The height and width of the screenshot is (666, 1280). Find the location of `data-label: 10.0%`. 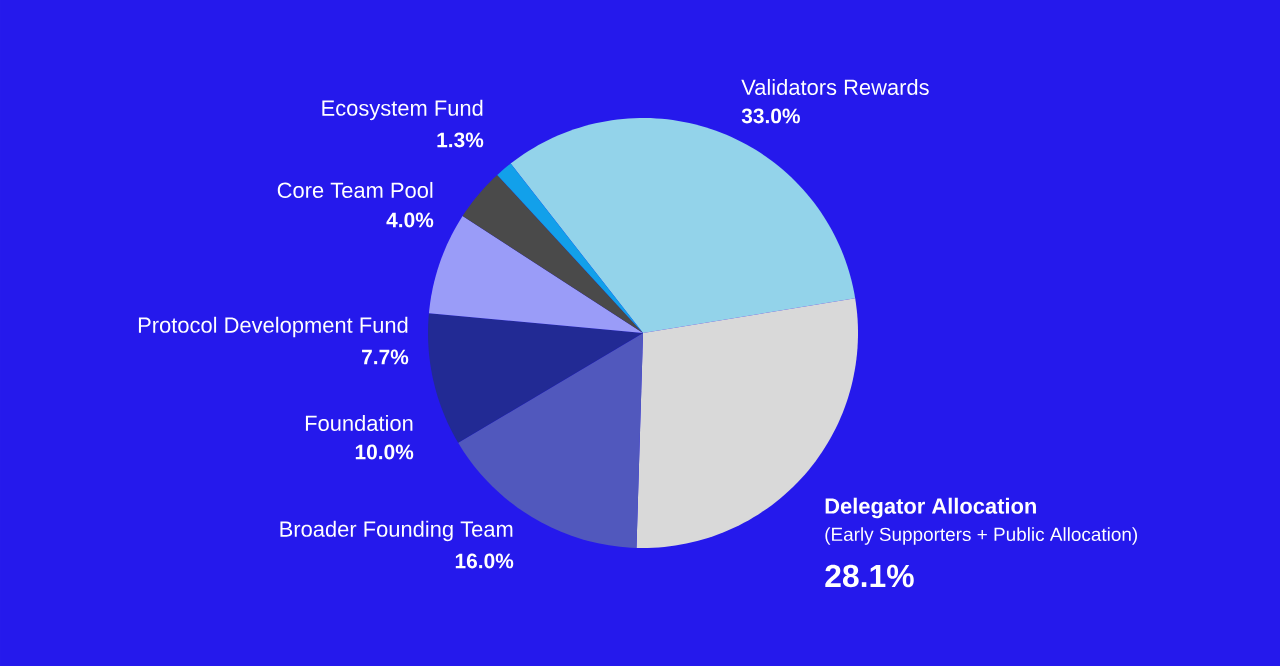

data-label: 10.0% is located at coordinates (384, 452).